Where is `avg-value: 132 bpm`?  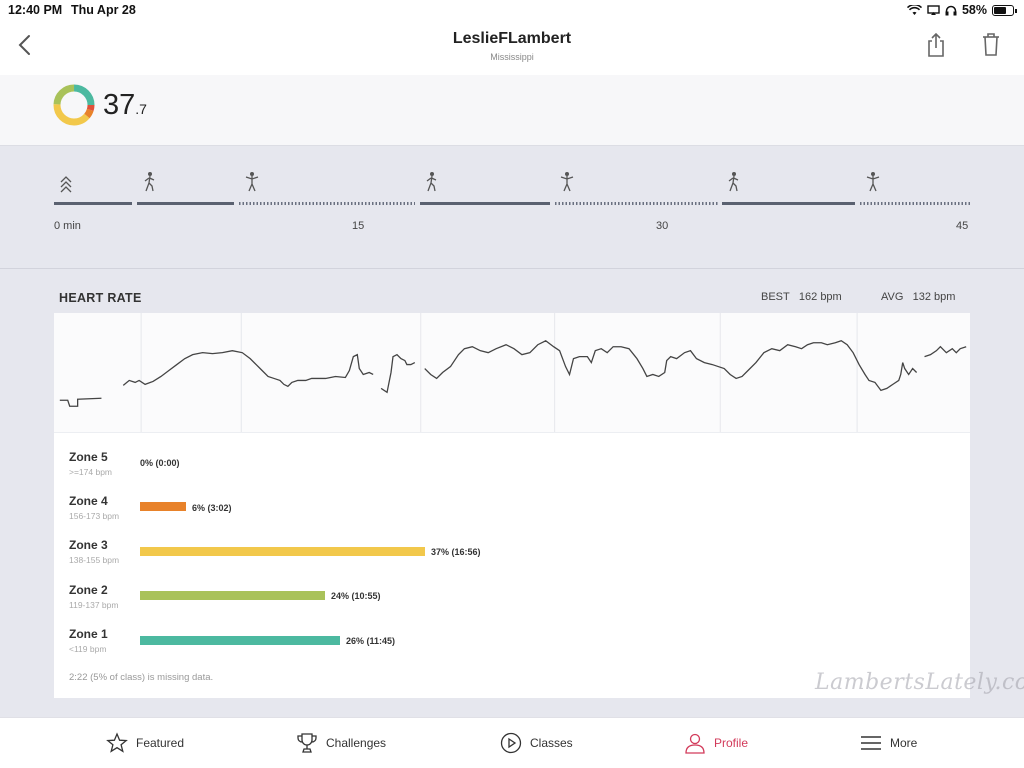
avg-value: 132 bpm is located at coordinates (934, 297).